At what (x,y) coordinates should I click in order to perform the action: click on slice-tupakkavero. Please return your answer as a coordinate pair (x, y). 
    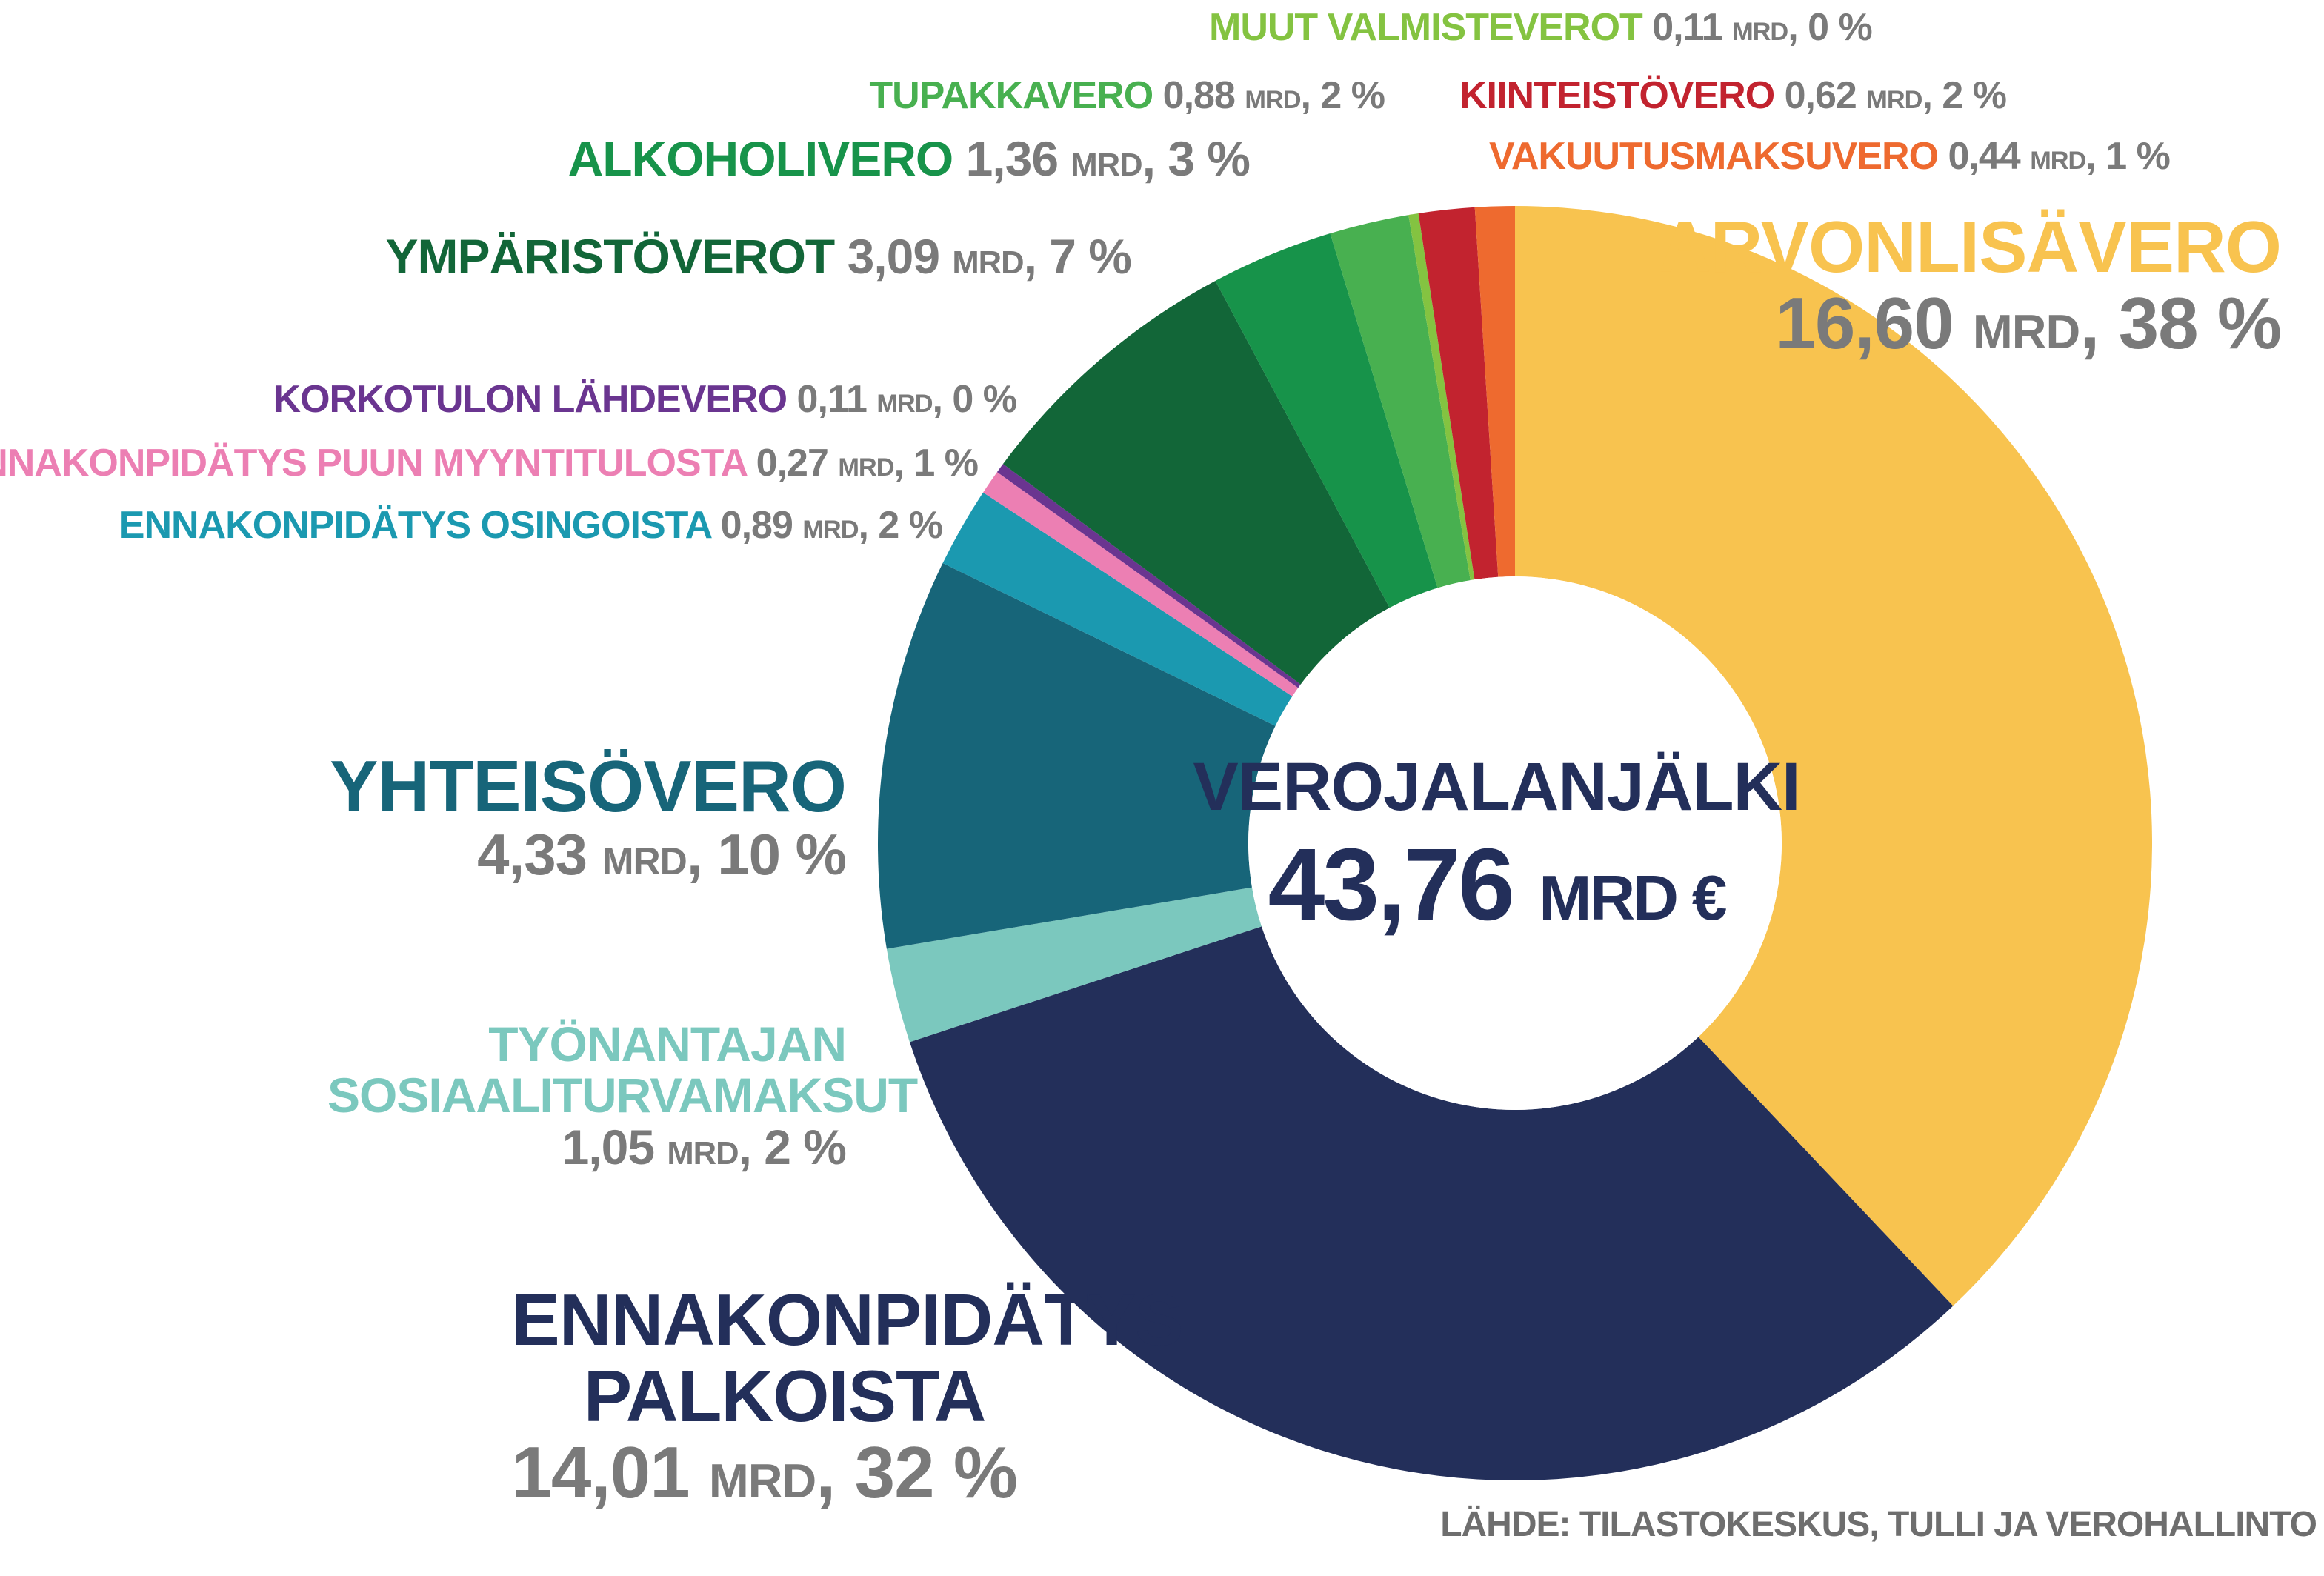
    Looking at the image, I should click on (1400, 401).